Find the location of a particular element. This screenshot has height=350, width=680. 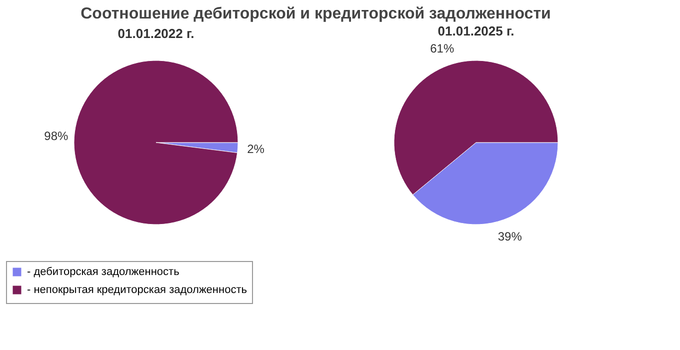

chart-title: 01.01.2022 г. is located at coordinates (156, 33).